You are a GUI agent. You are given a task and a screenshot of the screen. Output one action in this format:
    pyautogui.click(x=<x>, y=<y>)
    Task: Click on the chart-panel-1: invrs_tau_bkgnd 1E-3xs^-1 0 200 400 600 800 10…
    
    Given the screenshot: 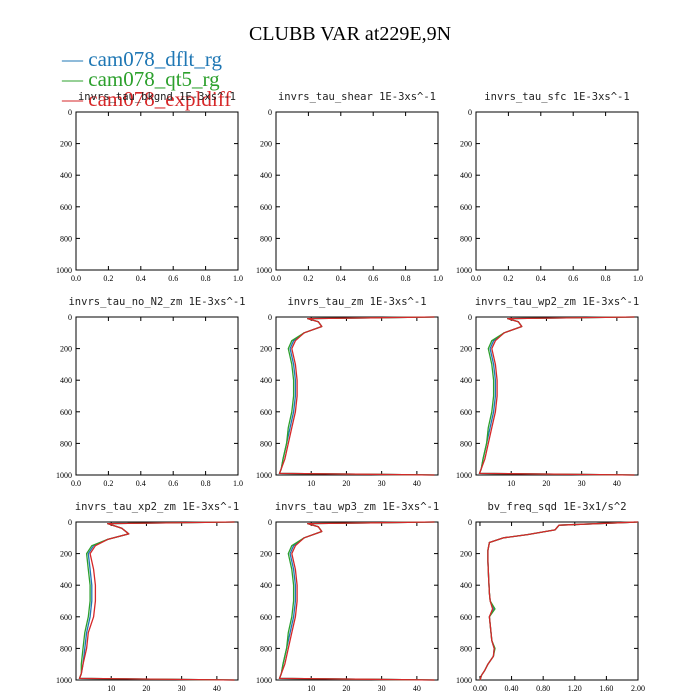 What is the action you would take?
    pyautogui.click(x=149, y=187)
    